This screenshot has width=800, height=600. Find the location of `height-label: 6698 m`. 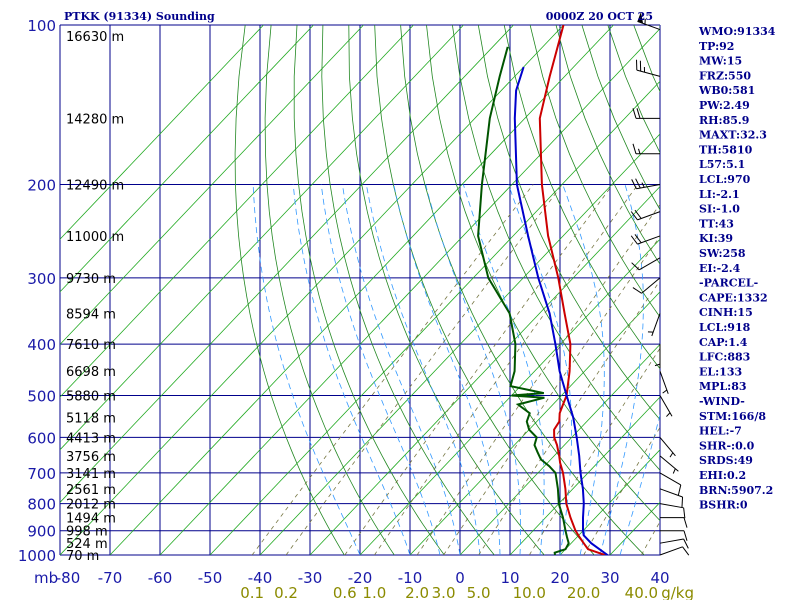

height-label: 6698 m is located at coordinates (91, 372).